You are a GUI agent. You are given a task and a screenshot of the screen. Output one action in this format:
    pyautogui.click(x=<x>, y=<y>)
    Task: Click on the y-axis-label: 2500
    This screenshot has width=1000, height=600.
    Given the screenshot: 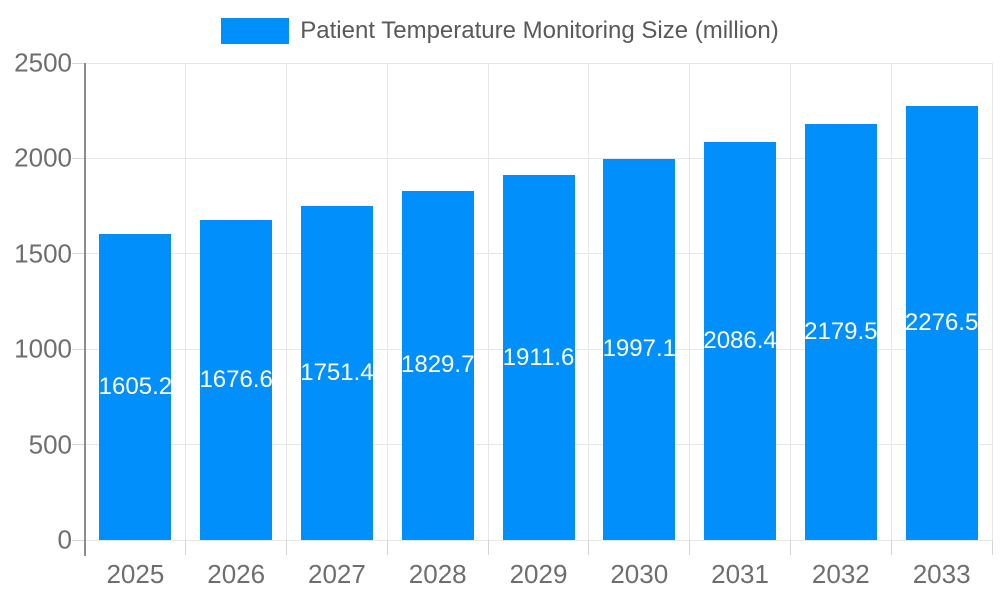 What is the action you would take?
    pyautogui.click(x=43, y=62)
    